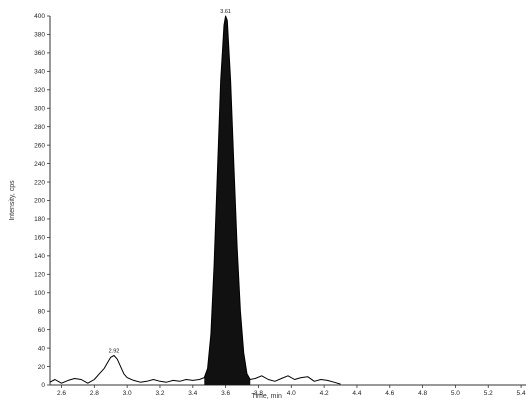 The image size is (528, 400). What do you see at coordinates (39, 145) in the screenshot?
I see `y-tick-label: 260` at bounding box center [39, 145].